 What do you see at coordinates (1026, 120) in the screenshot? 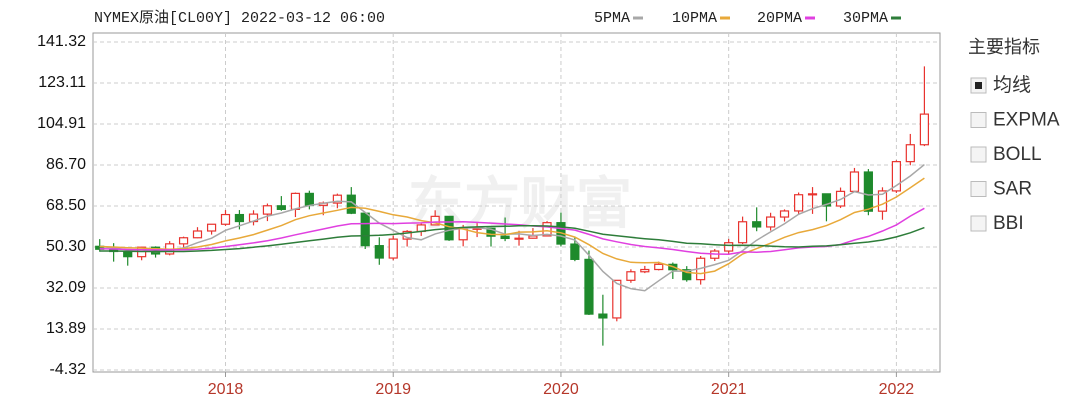
I see `indicator-label: EXPMA` at bounding box center [1026, 120].